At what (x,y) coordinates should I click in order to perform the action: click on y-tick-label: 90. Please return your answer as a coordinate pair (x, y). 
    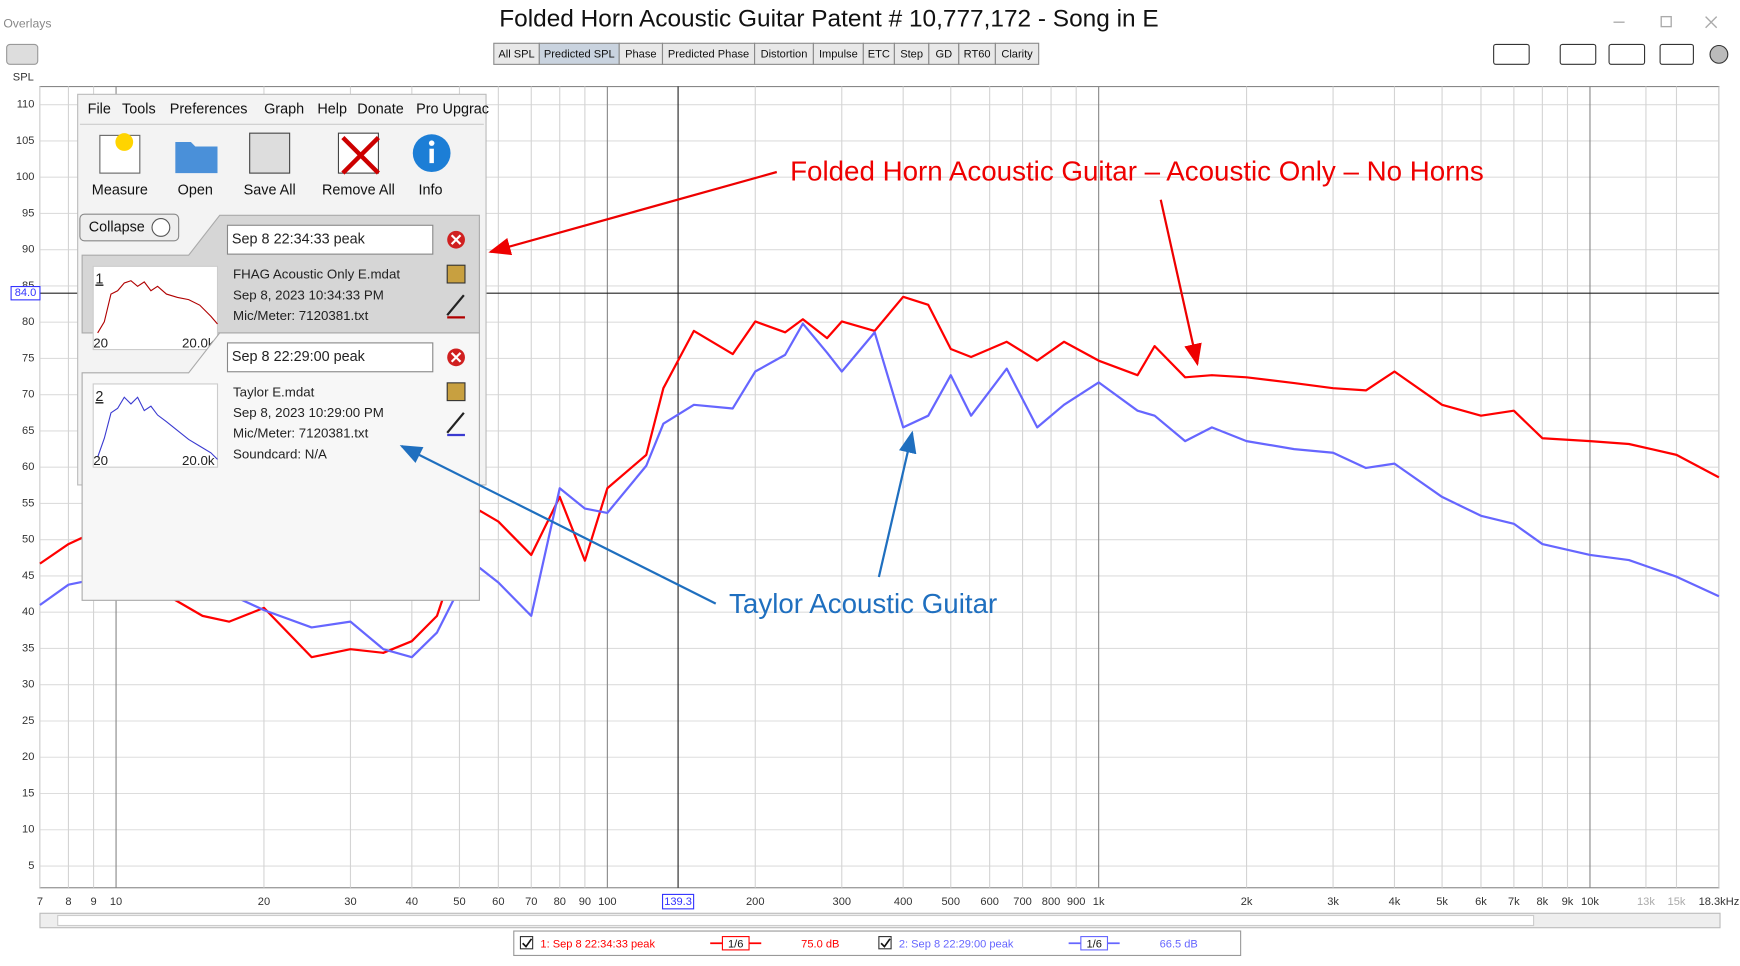
    Looking at the image, I should click on (28, 250).